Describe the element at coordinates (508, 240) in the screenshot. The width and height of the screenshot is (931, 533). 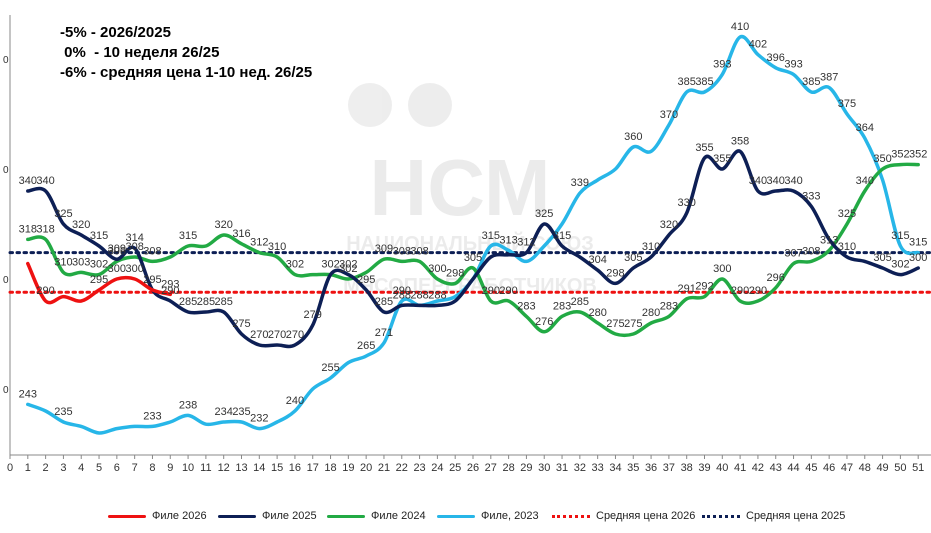
I see `data-label: 313` at that location.